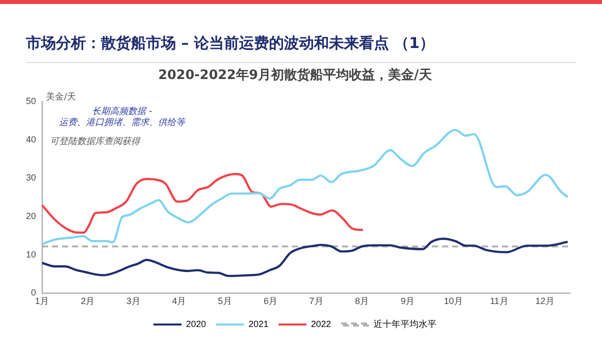  Describe the element at coordinates (271, 301) in the screenshot. I see `x-tick-label: 6月` at that location.